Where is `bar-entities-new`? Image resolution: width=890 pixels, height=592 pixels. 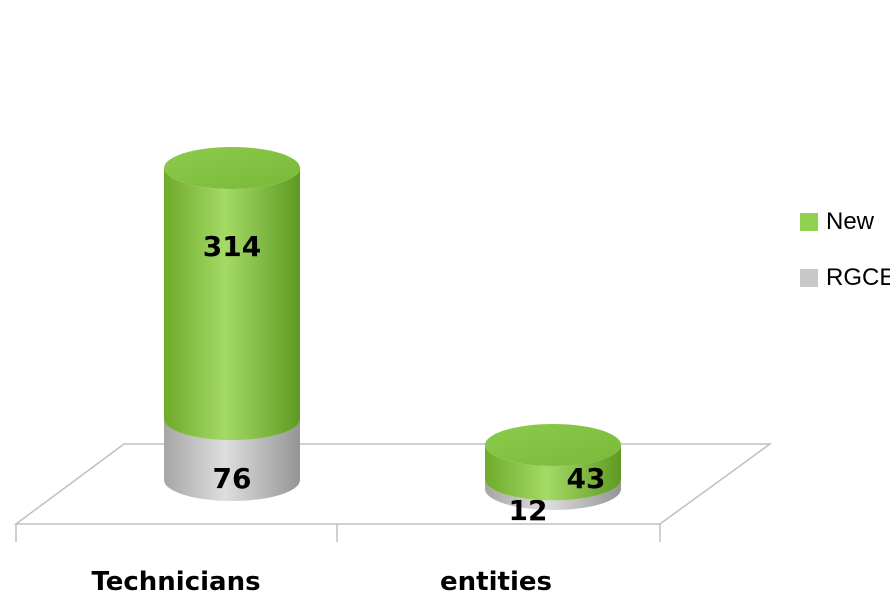 bar-entities-new is located at coordinates (553, 473).